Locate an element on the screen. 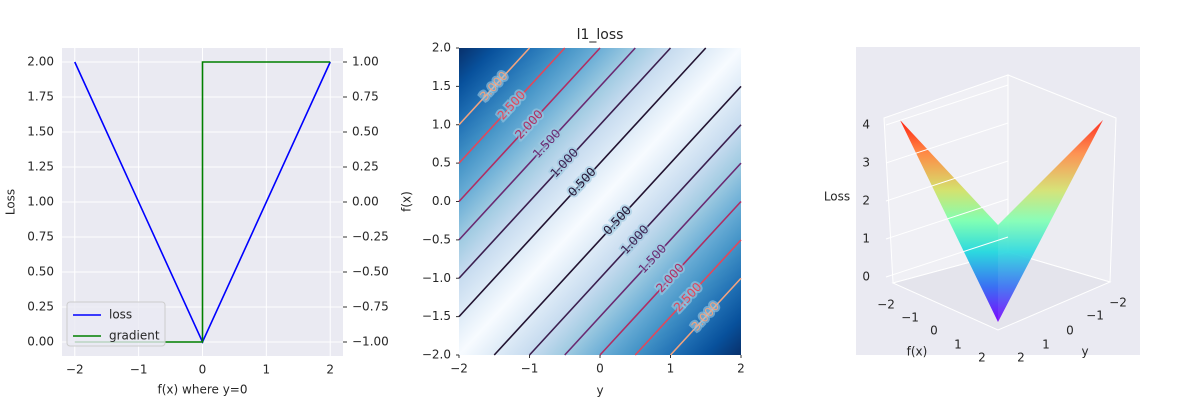 The width and height of the screenshot is (1200, 400). legend-label: loss is located at coordinates (120, 315).